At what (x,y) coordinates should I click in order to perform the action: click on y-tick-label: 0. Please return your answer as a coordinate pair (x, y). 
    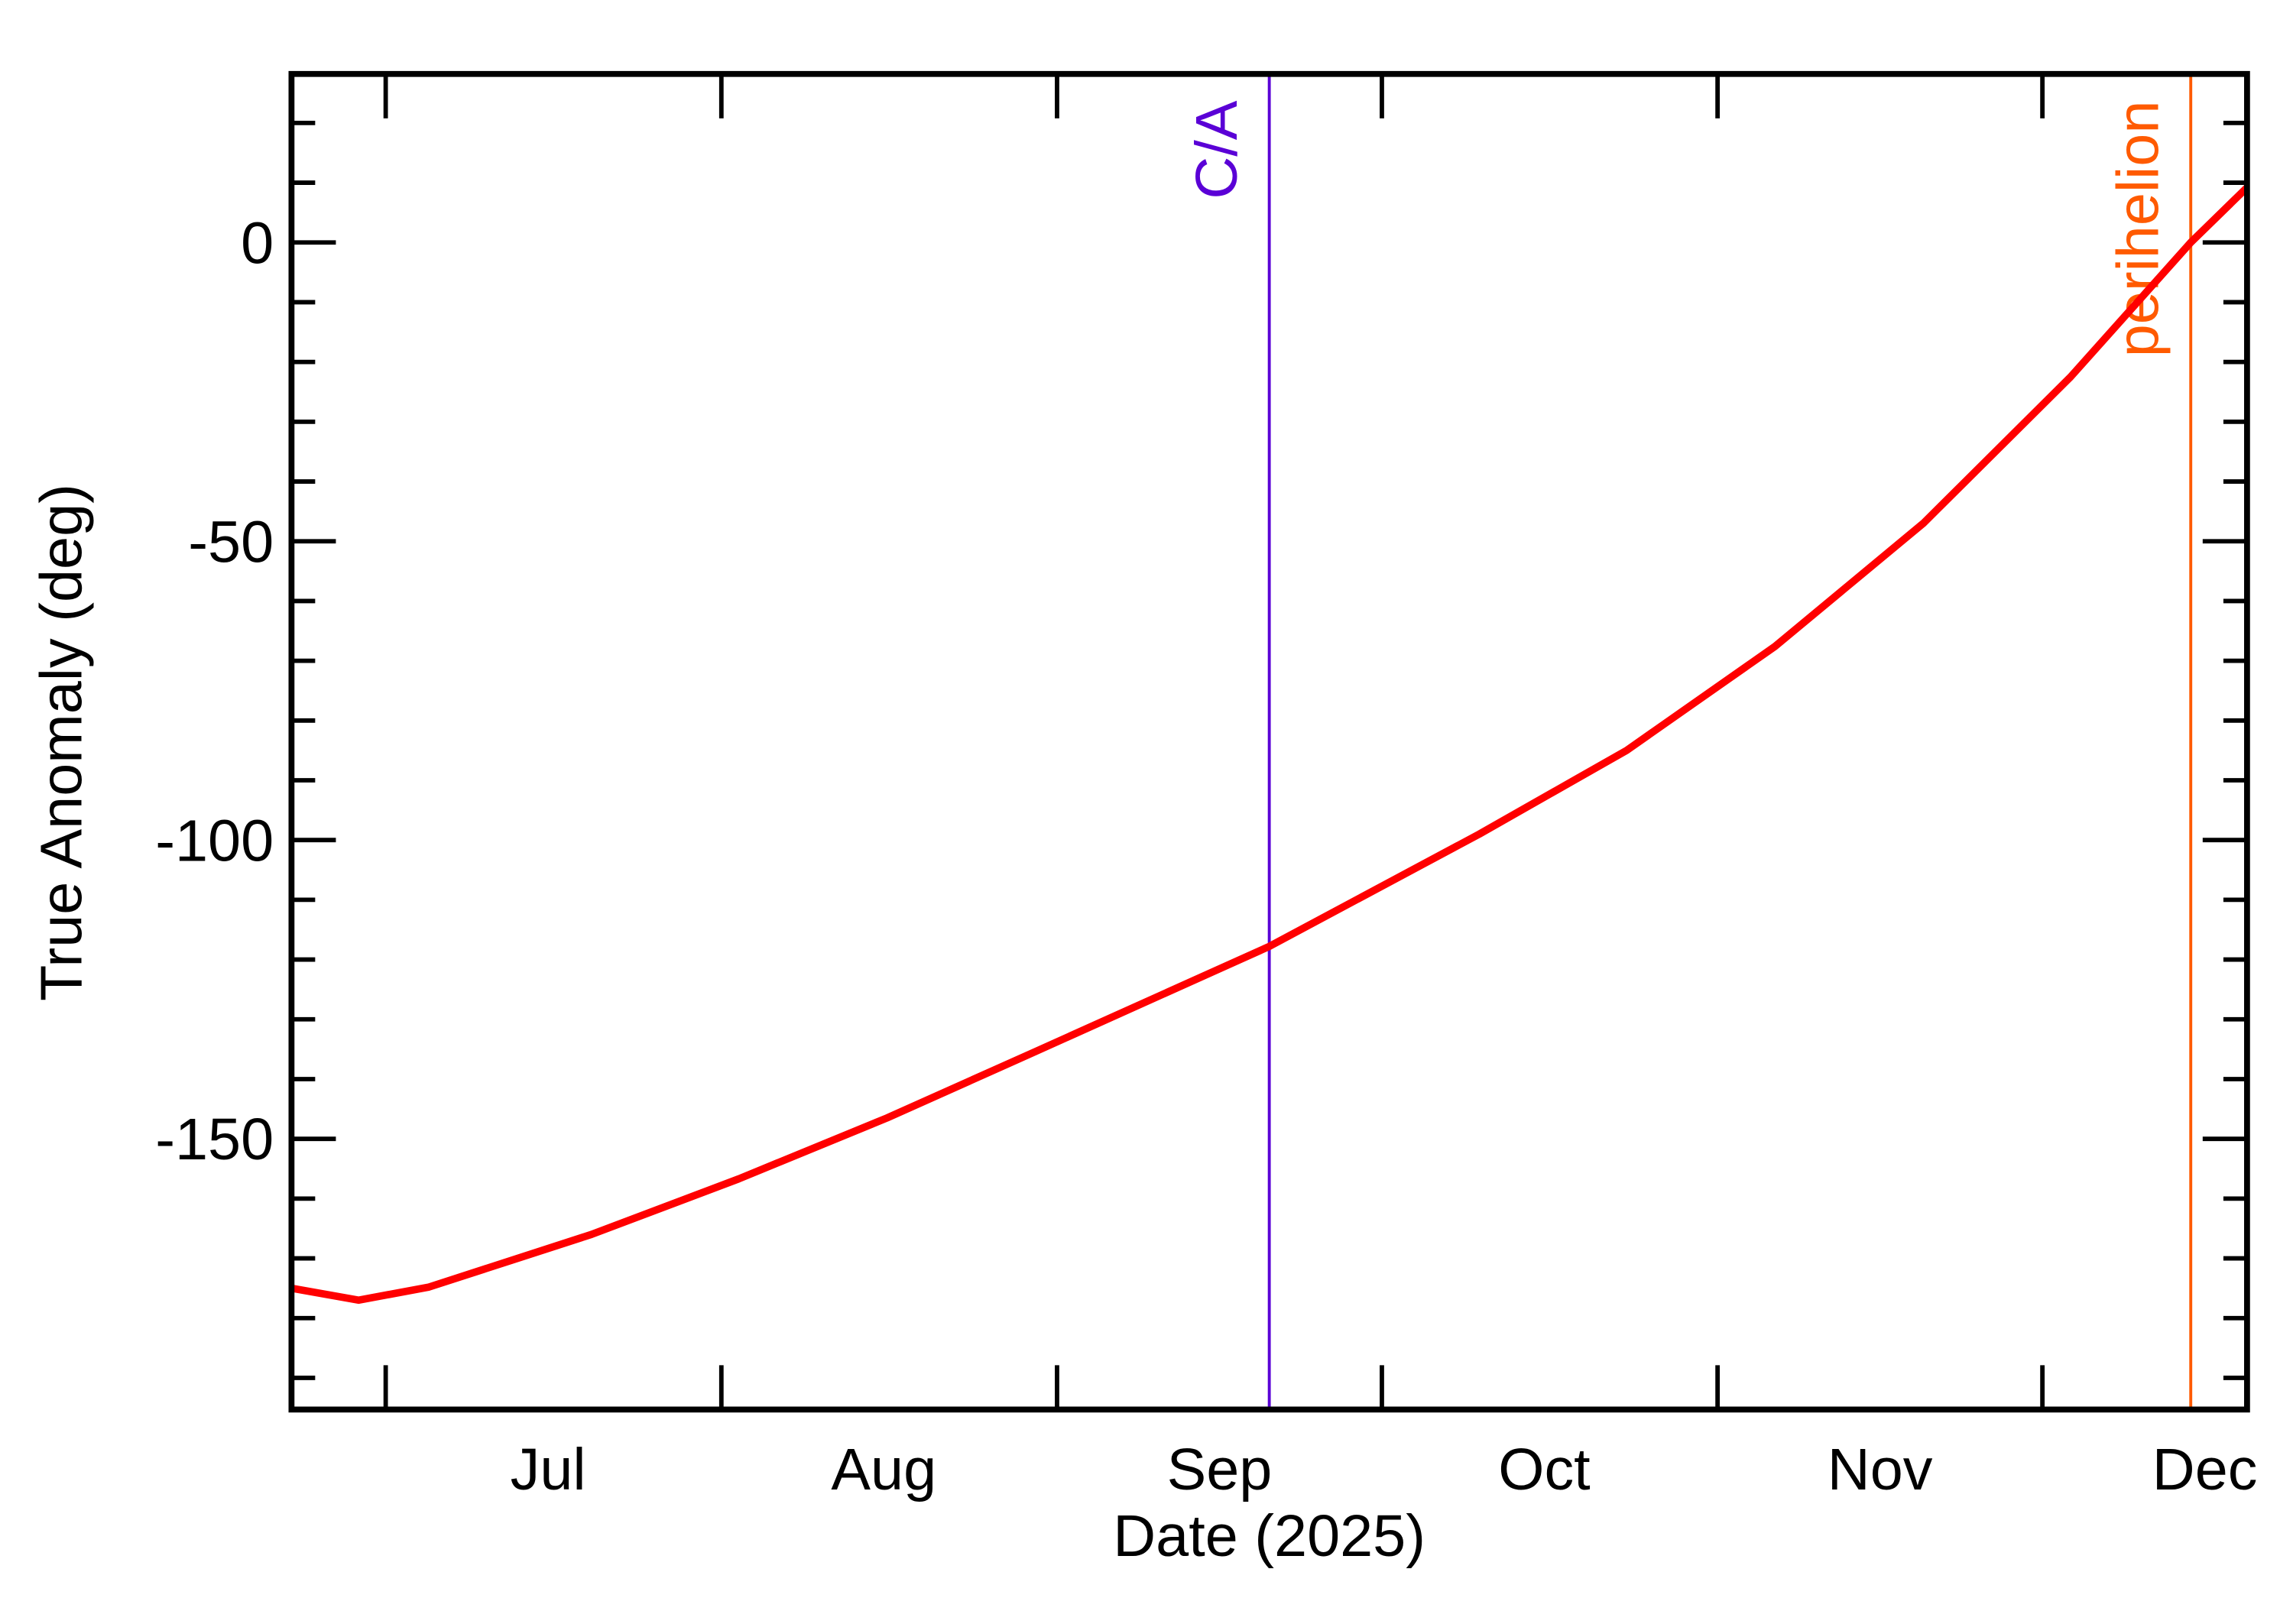
    Looking at the image, I should click on (257, 243).